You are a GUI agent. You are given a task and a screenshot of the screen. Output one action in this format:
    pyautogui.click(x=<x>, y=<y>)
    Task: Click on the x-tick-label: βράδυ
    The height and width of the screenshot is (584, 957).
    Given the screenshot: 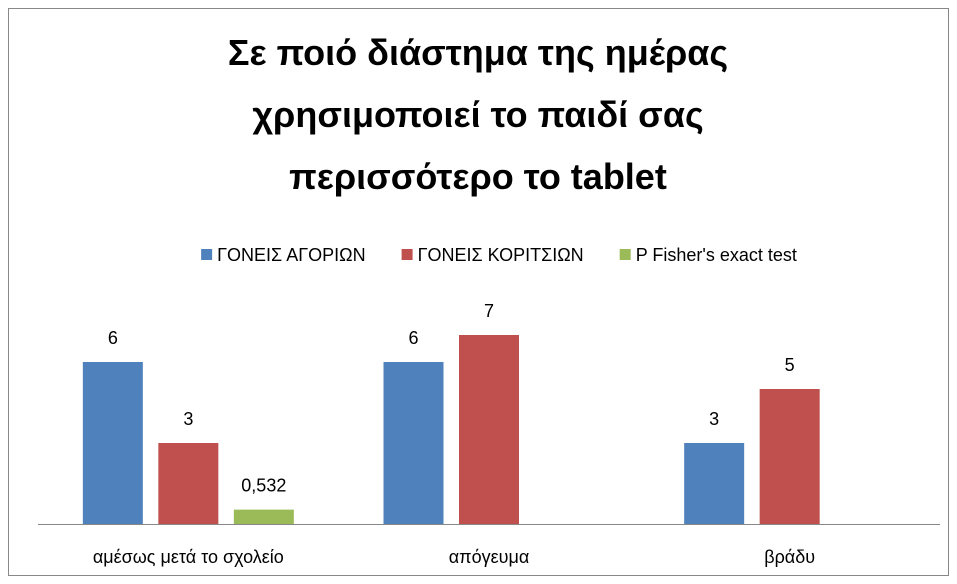 What is the action you would take?
    pyautogui.click(x=789, y=557)
    